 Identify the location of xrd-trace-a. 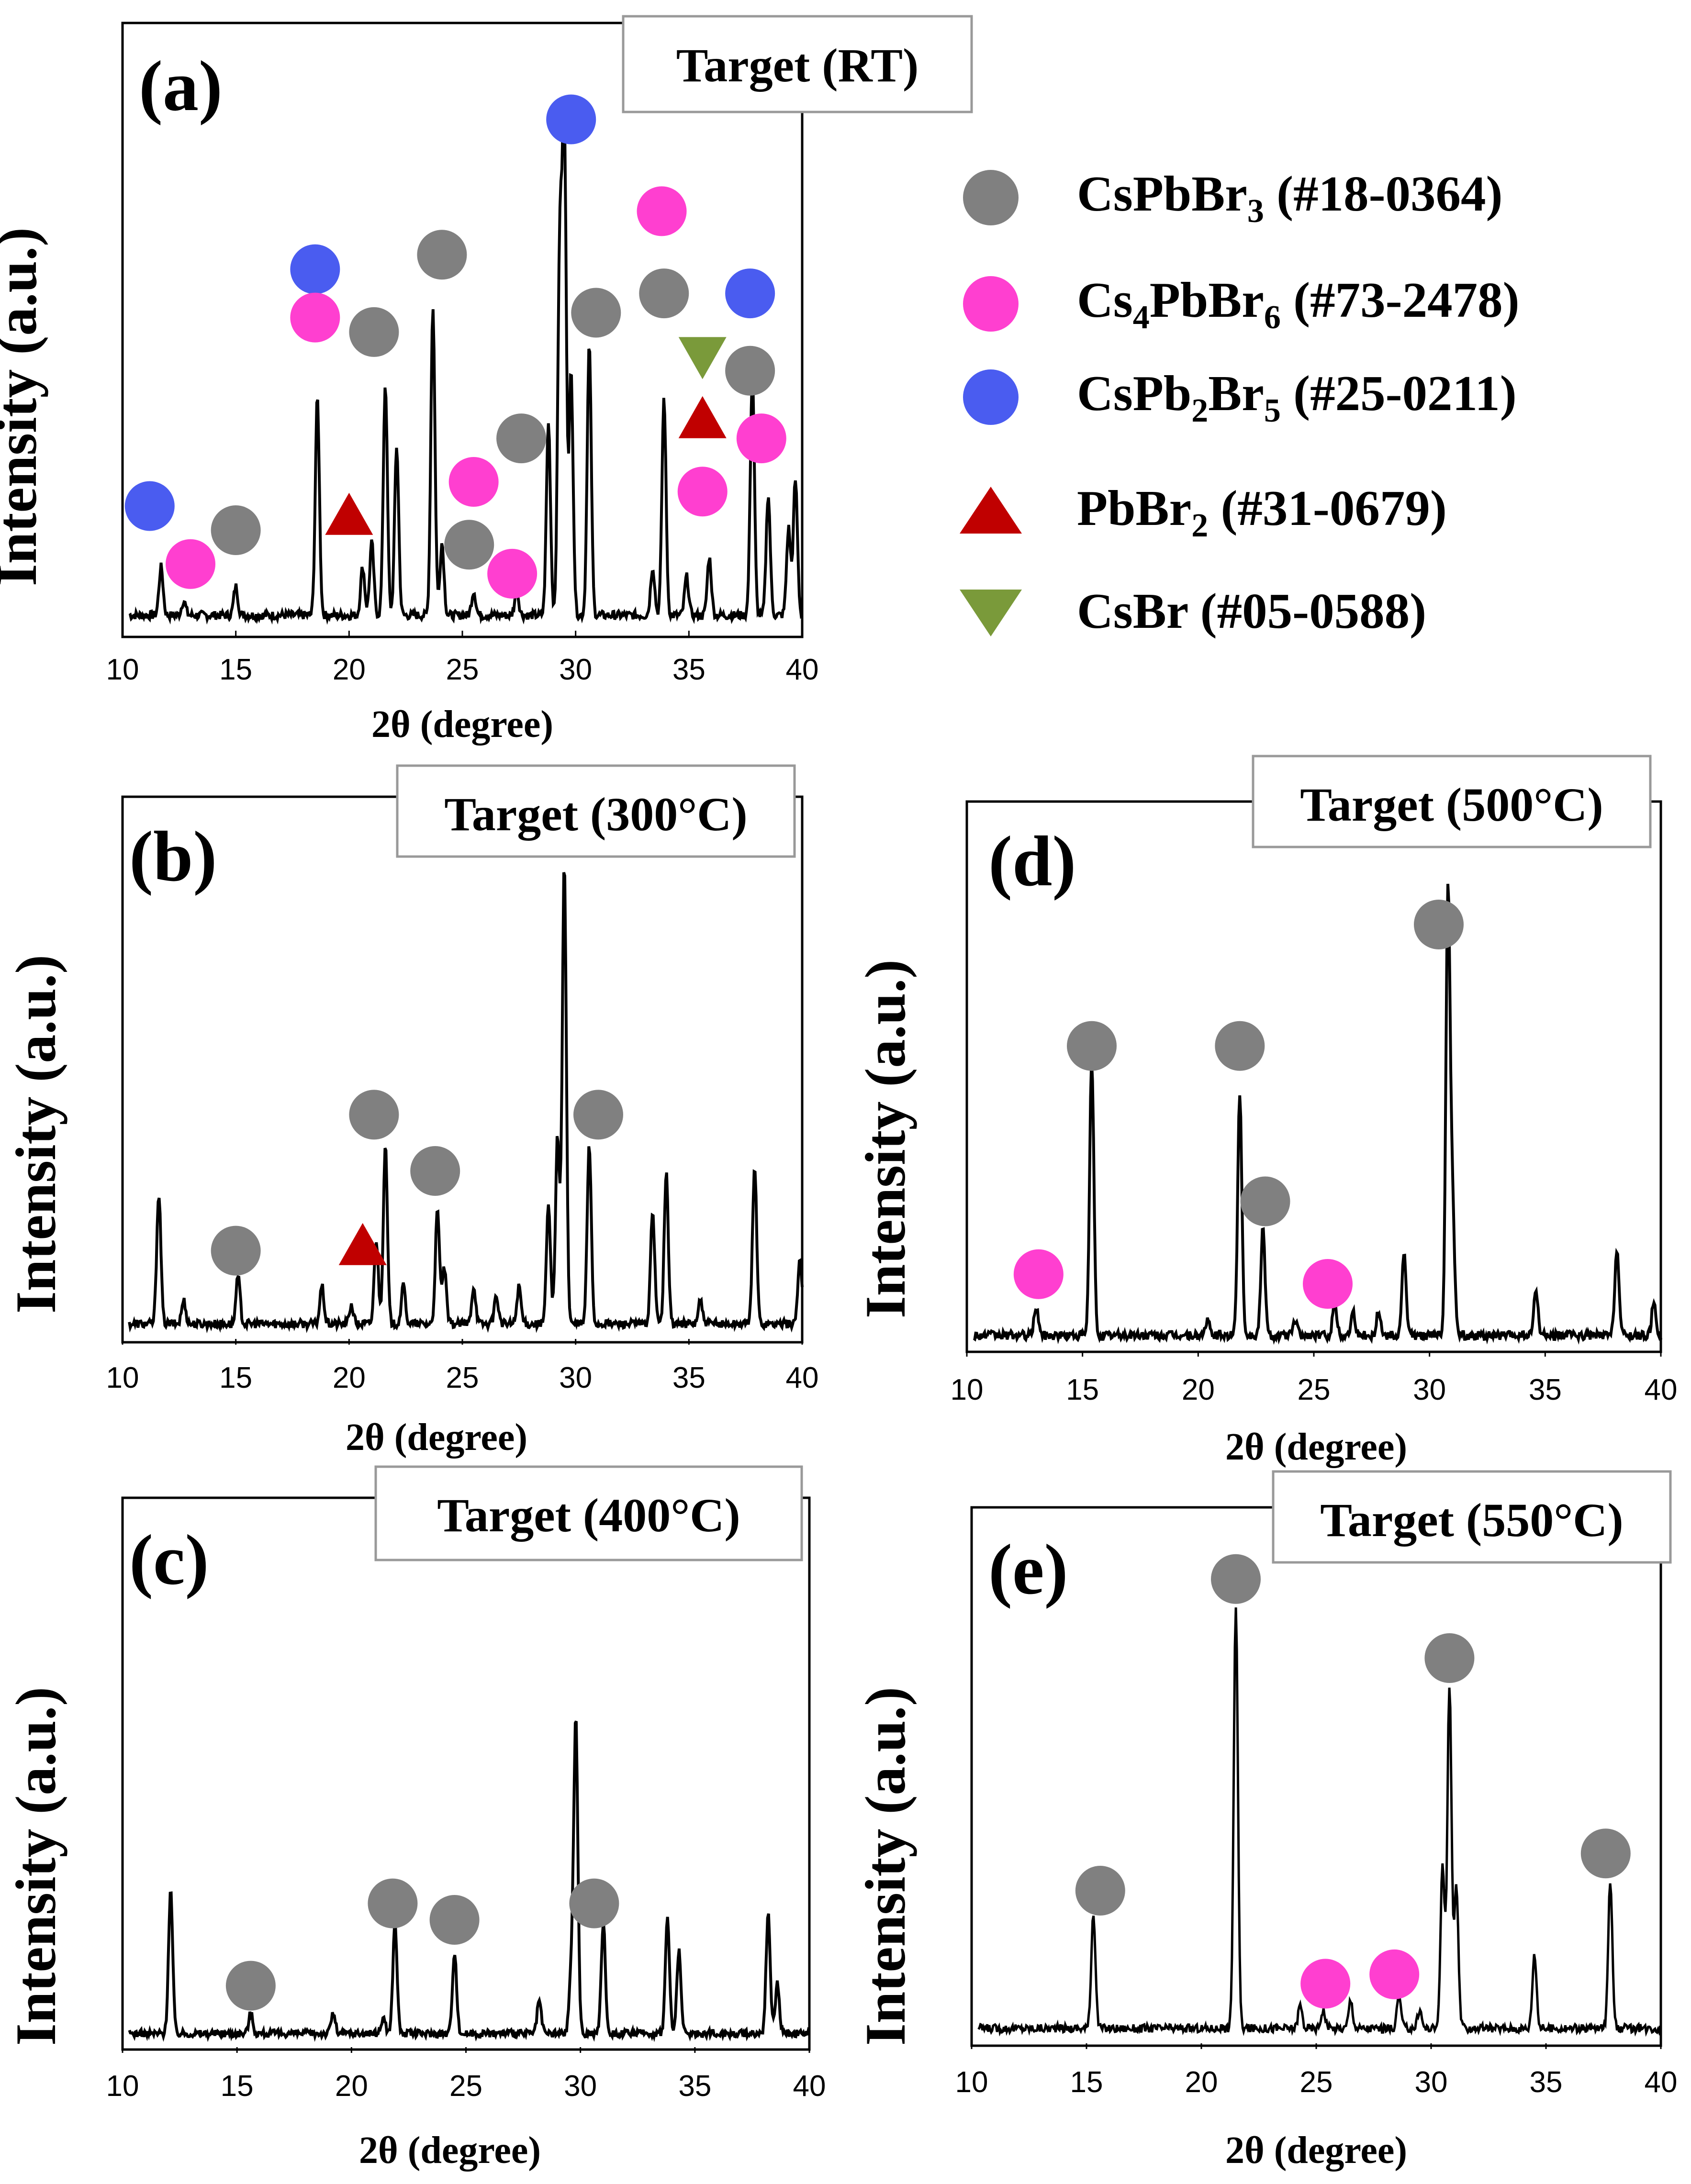
(466, 362).